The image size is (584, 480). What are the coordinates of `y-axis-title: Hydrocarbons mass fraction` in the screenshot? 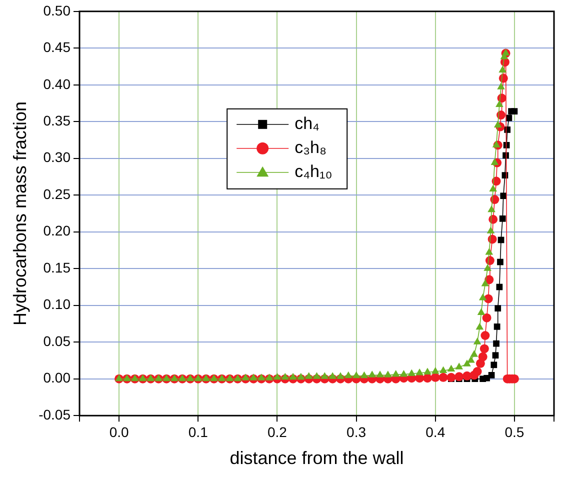 It's located at (20, 213).